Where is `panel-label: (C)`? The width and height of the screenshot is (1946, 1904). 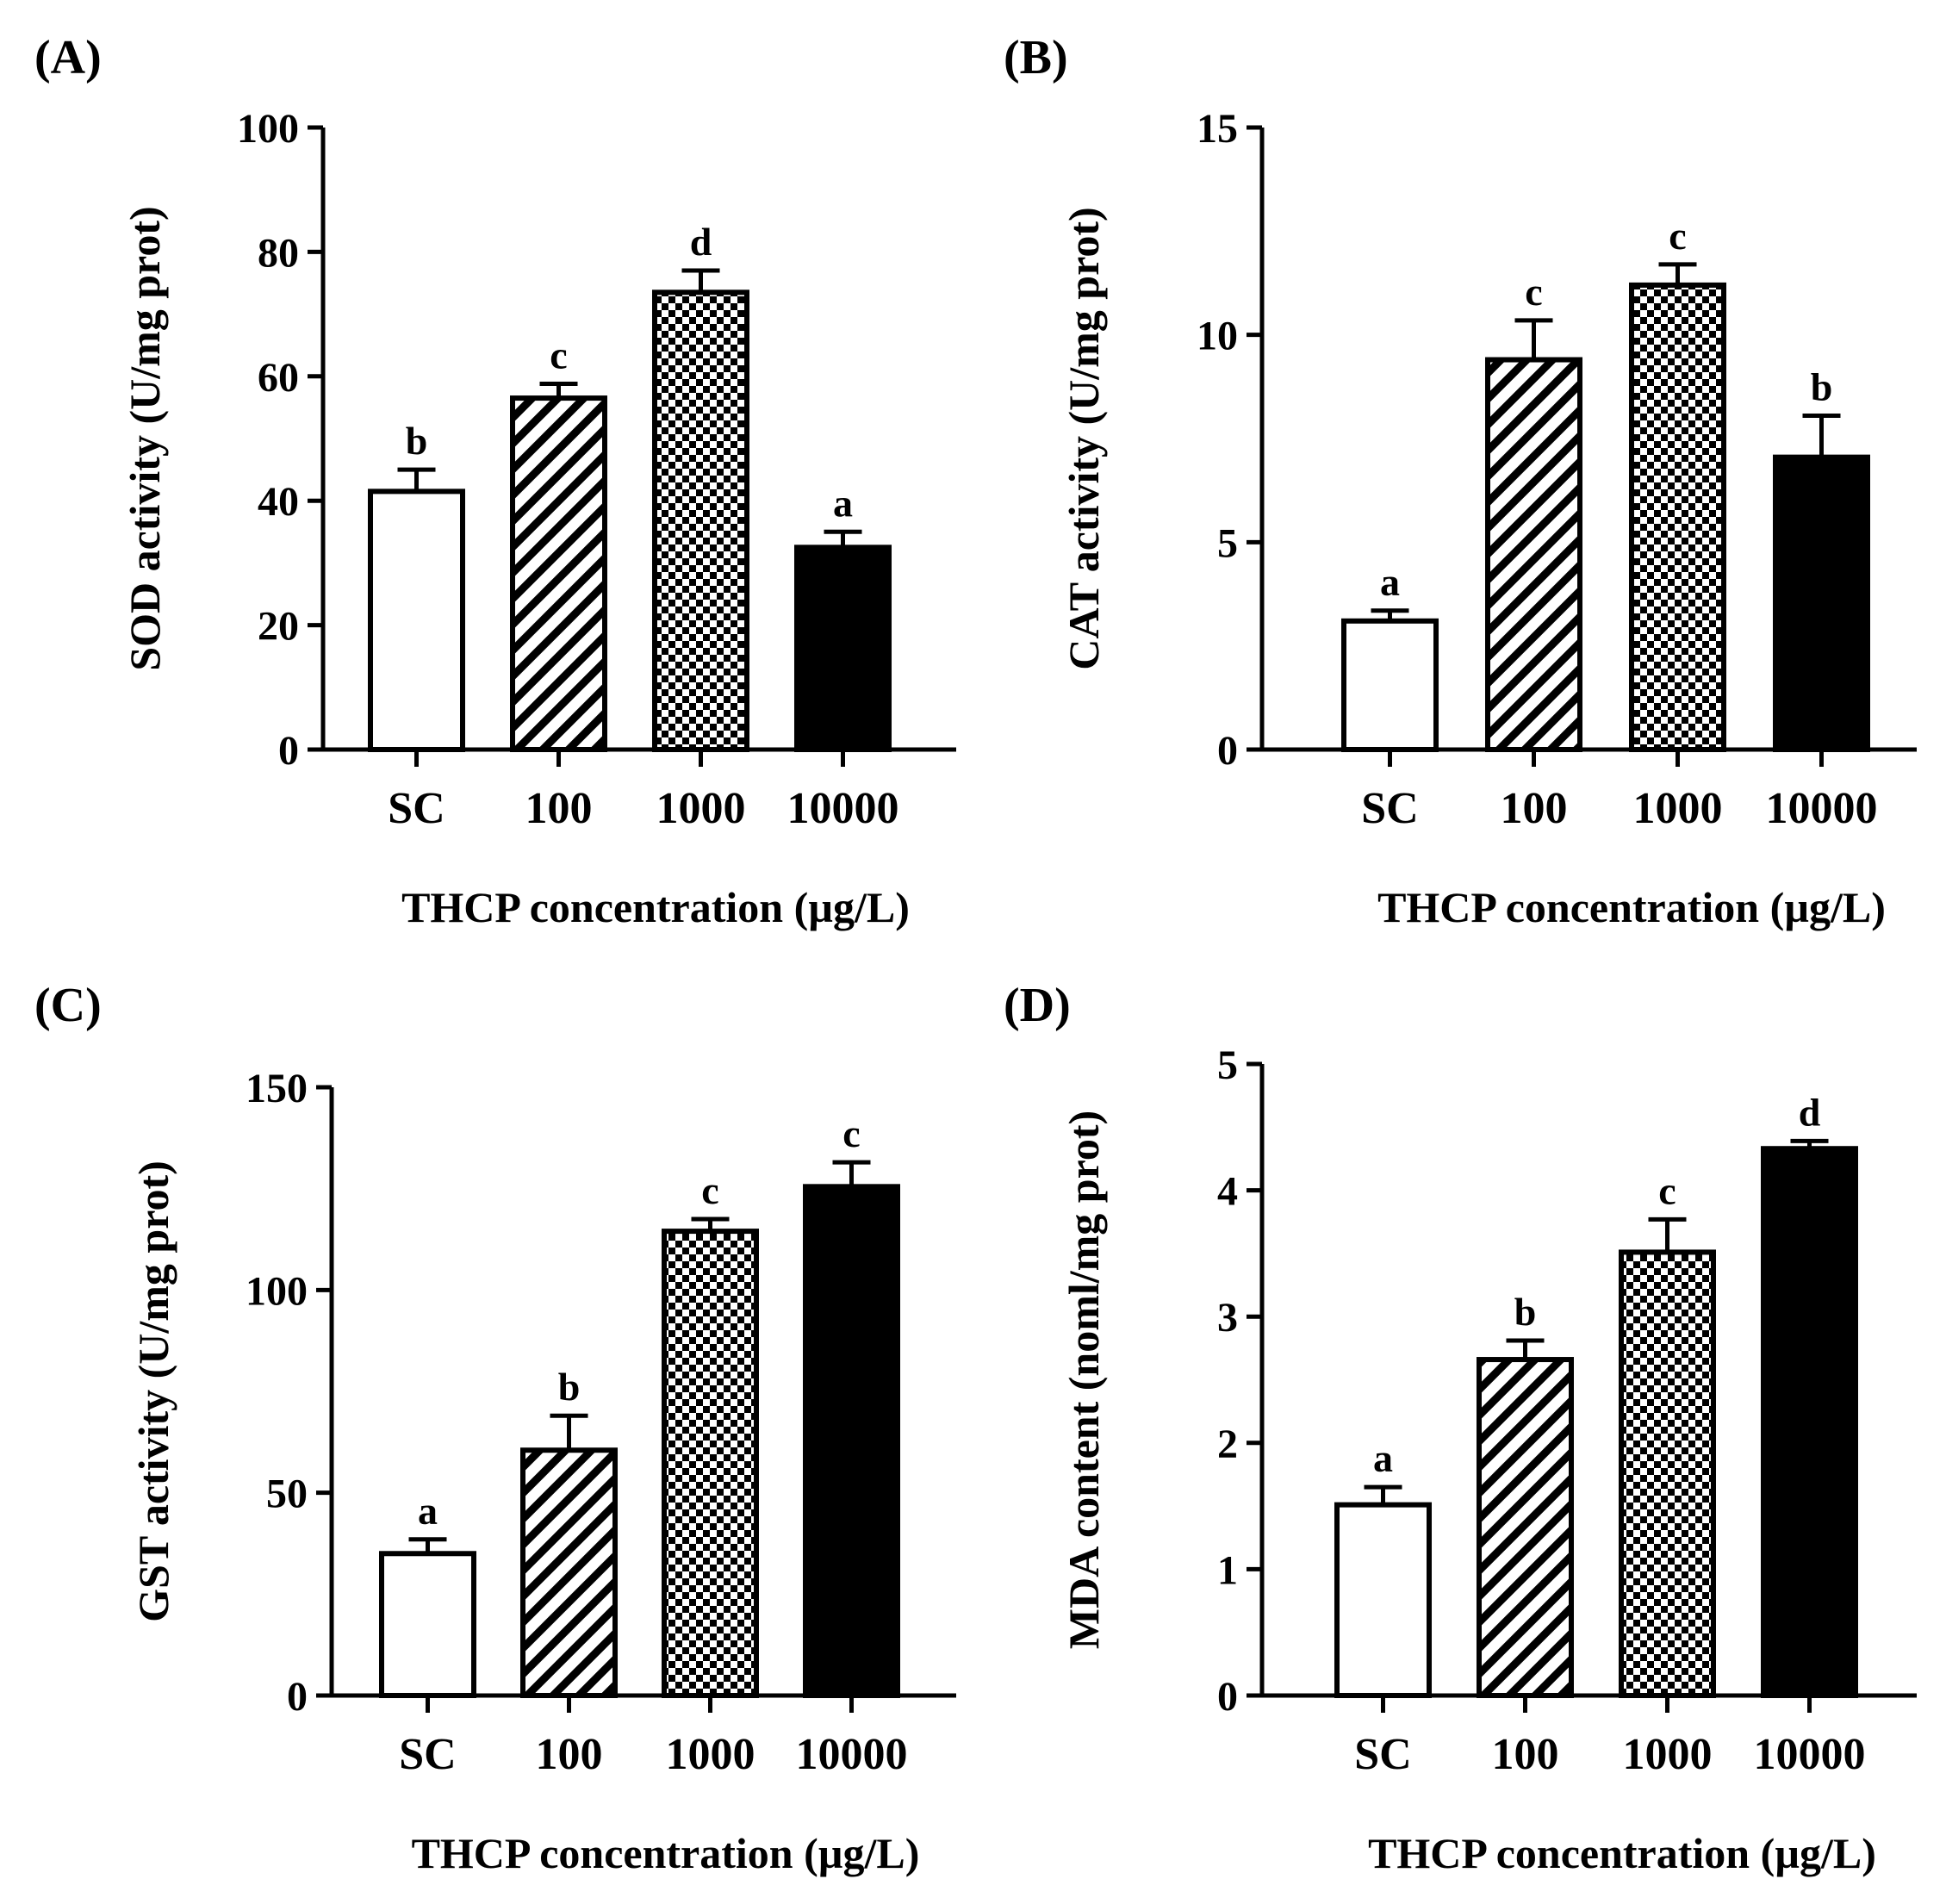
panel-label: (C) is located at coordinates (68, 1006).